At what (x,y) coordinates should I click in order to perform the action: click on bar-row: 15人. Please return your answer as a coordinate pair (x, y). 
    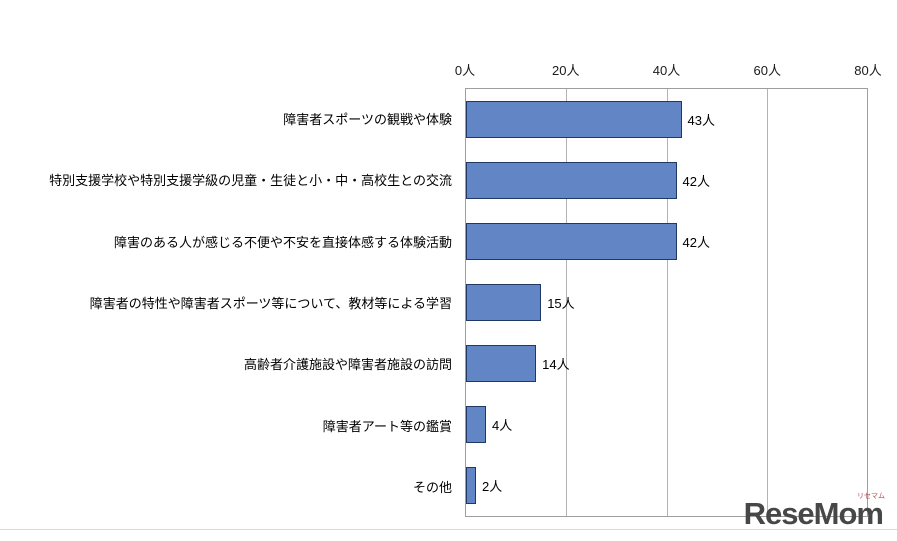
    Looking at the image, I should click on (666, 302).